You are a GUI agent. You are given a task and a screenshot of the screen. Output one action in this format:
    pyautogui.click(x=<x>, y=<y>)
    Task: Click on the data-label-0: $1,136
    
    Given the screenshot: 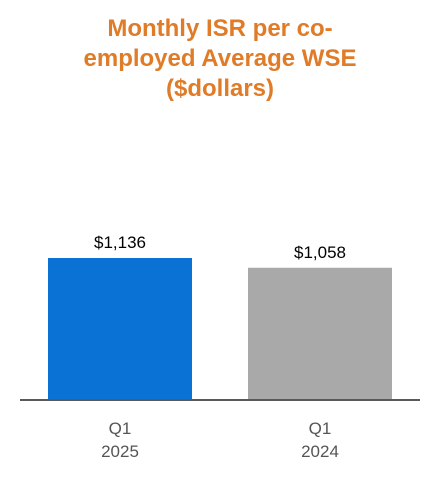 What is the action you would take?
    pyautogui.click(x=120, y=242)
    